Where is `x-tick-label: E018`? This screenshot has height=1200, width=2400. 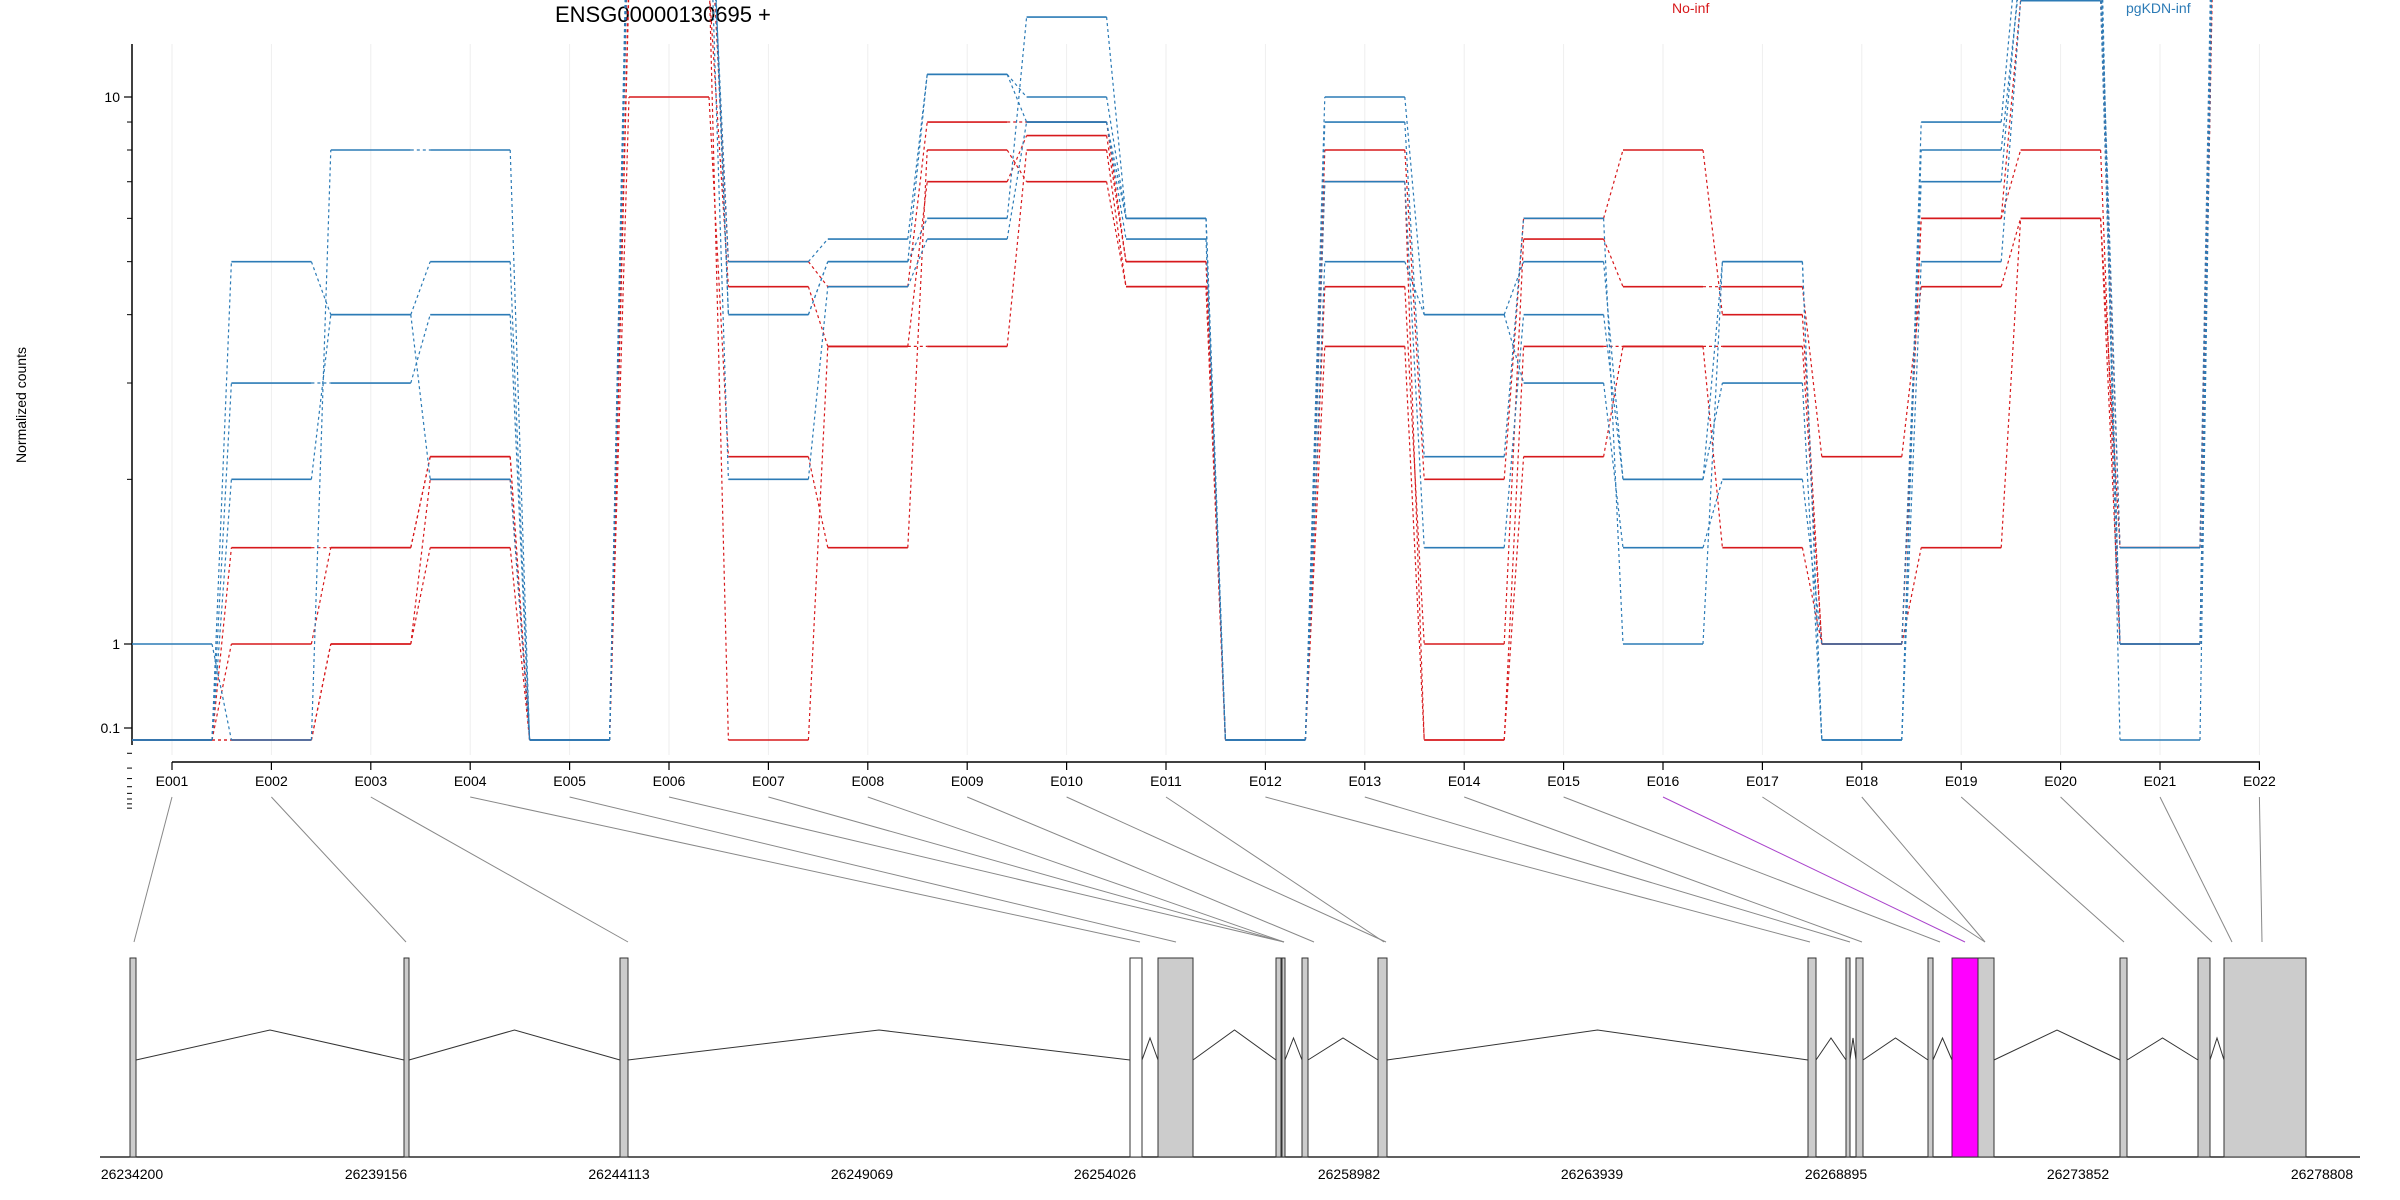 x-tick-label: E018 is located at coordinates (1861, 781).